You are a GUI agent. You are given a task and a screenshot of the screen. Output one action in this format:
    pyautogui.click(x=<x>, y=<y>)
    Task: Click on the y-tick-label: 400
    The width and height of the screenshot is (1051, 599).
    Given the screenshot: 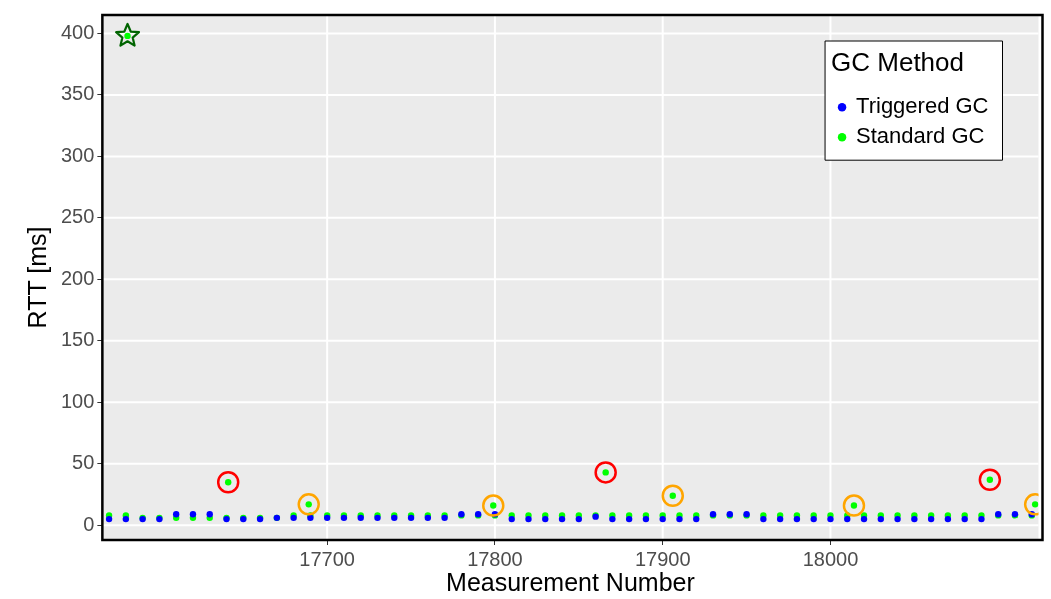 What is the action you would take?
    pyautogui.click(x=77, y=31)
    